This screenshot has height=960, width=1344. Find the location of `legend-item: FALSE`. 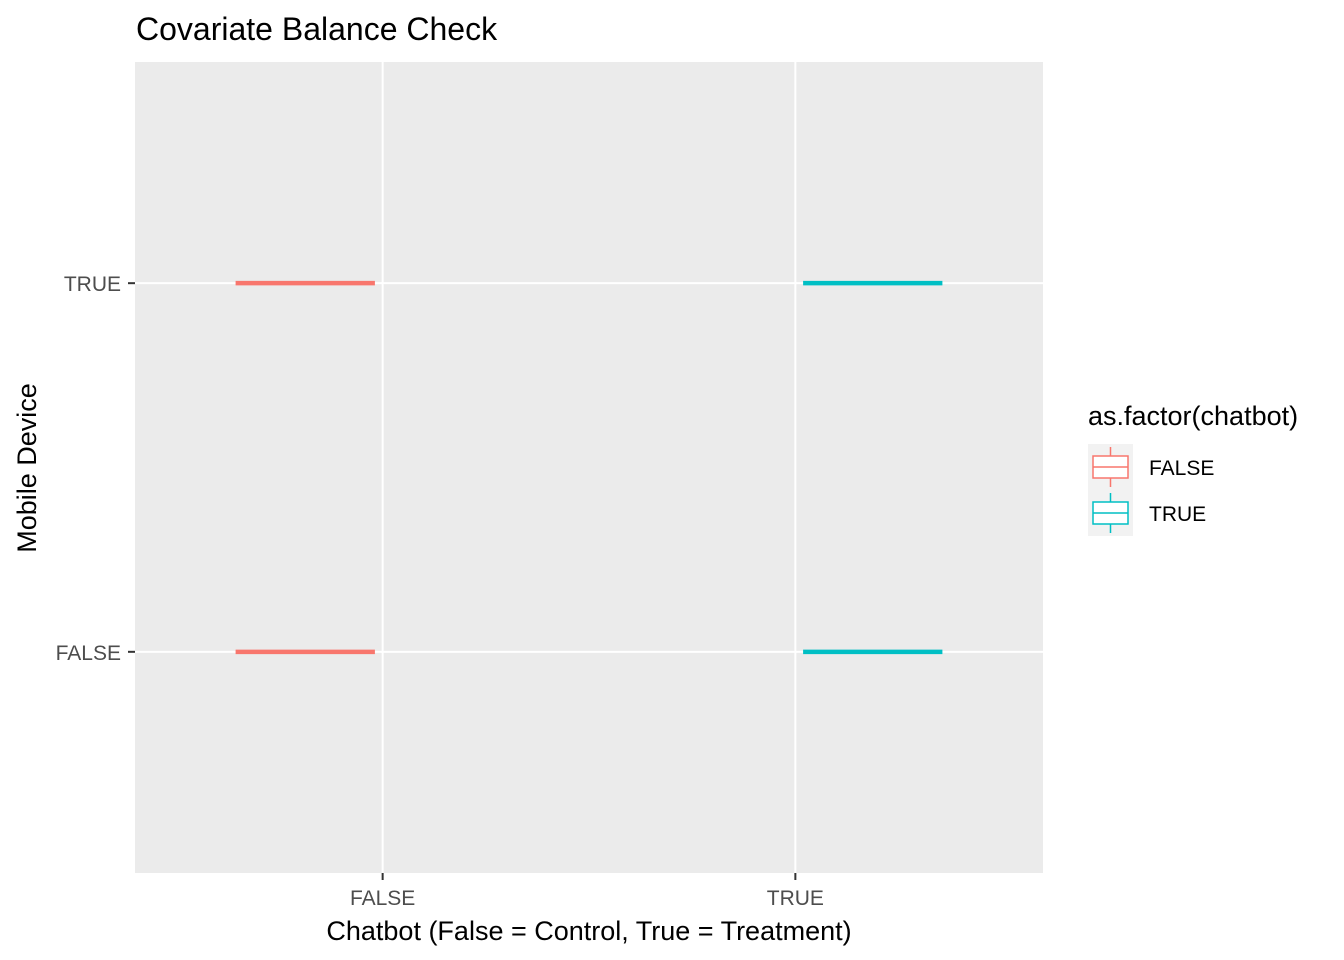

legend-item: FALSE is located at coordinates (1151, 467).